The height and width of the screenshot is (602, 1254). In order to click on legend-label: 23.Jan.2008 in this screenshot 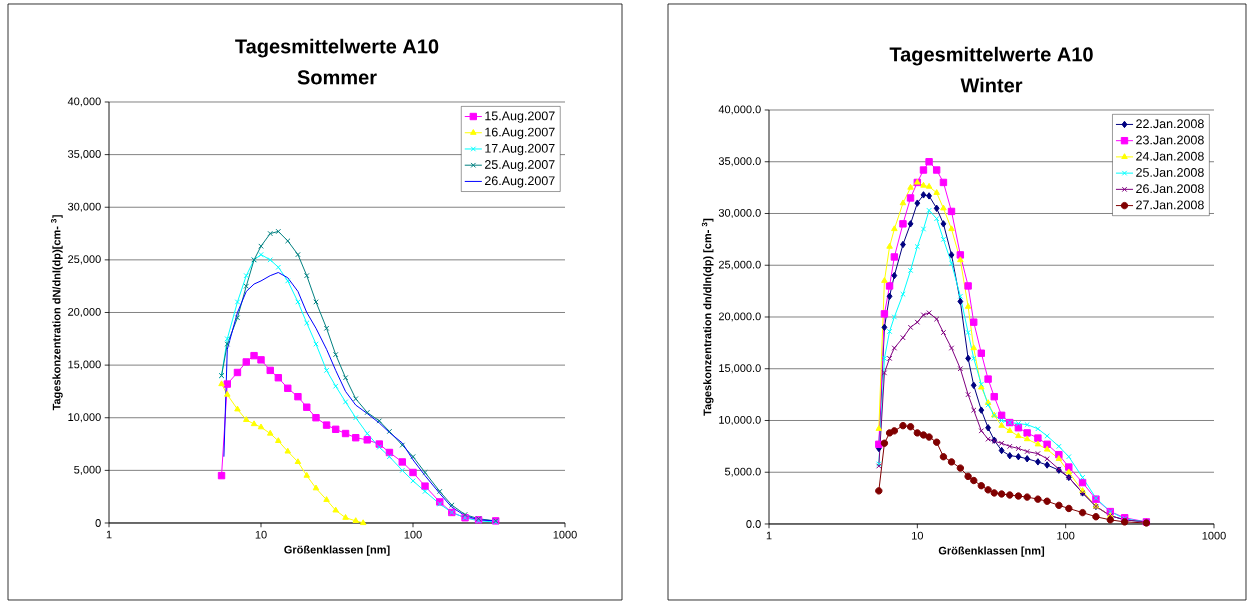, I will do `click(1170, 140)`.